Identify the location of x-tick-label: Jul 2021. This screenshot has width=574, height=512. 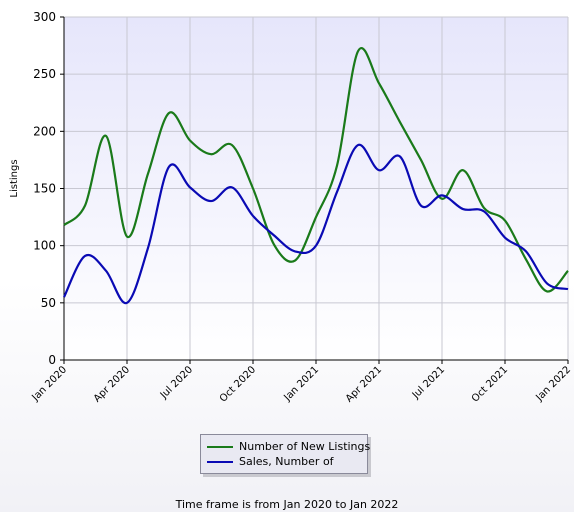
(428, 382).